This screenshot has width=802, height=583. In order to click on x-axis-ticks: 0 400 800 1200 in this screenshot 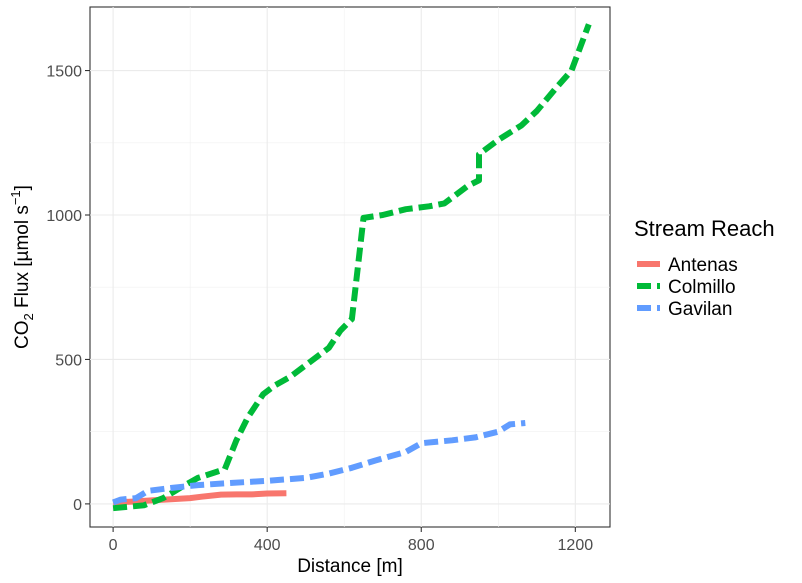, I will do `click(351, 540)`.